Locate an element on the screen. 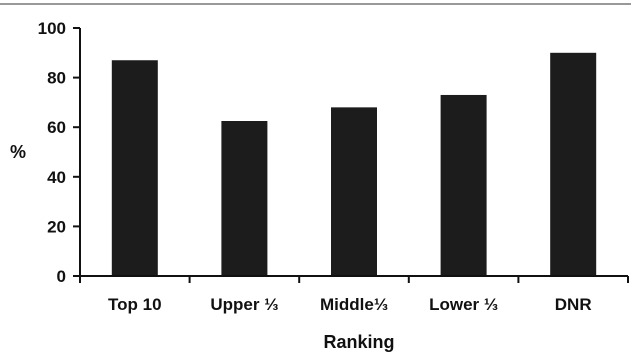 The width and height of the screenshot is (631, 355). x-axis-ticks: Top 10 Upper ⅓ Middle⅓ Lower ⅓ DNR is located at coordinates (354, 295).